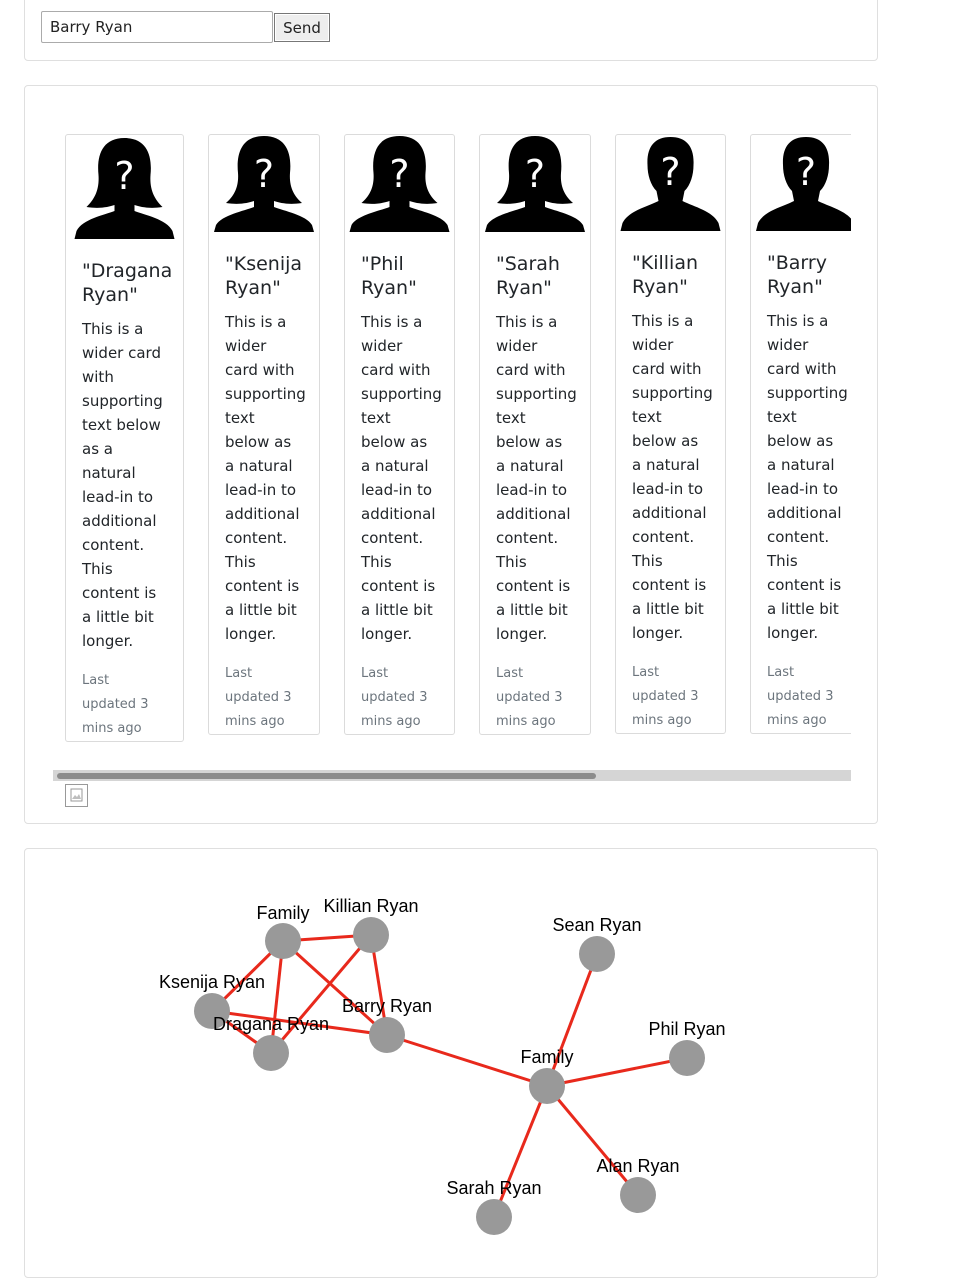 The height and width of the screenshot is (1278, 960). What do you see at coordinates (686, 1029) in the screenshot?
I see `graph-node-label: Phil Ryan` at bounding box center [686, 1029].